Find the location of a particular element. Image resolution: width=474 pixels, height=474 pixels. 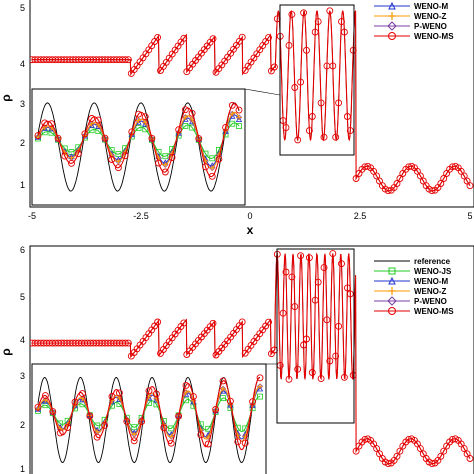

bottom-y-tick-2: 2 is located at coordinates (22, 425).